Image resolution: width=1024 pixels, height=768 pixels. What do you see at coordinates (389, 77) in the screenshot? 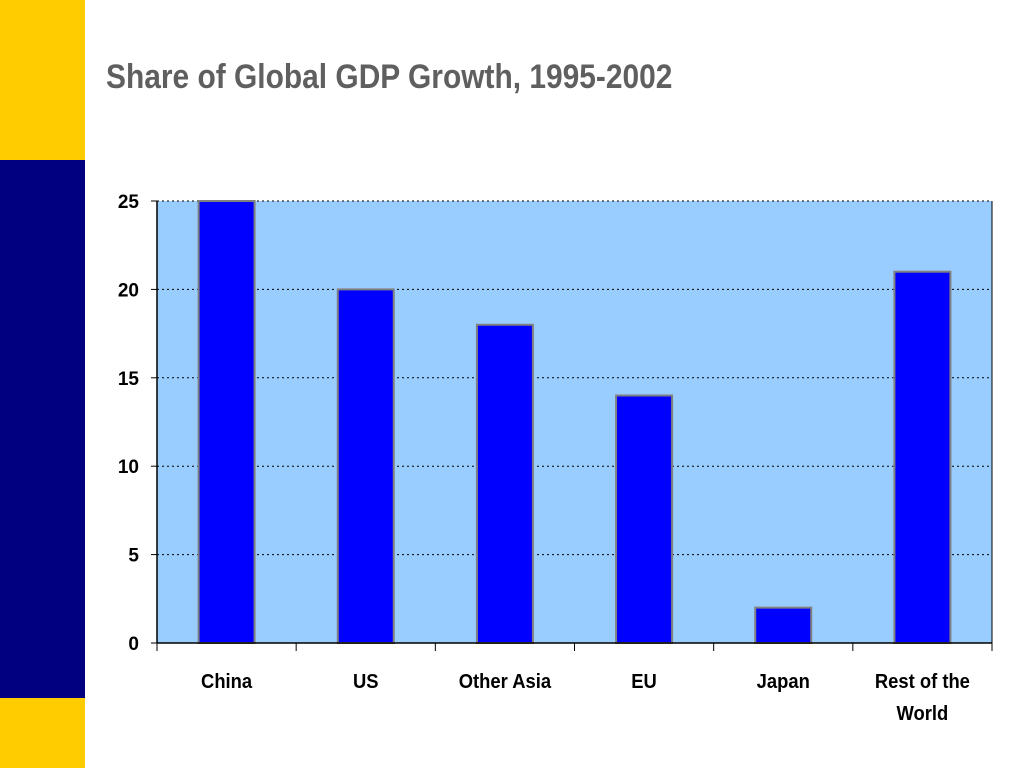
I see `slide-title: Share of Global GDP Growth, 1995-2002` at bounding box center [389, 77].